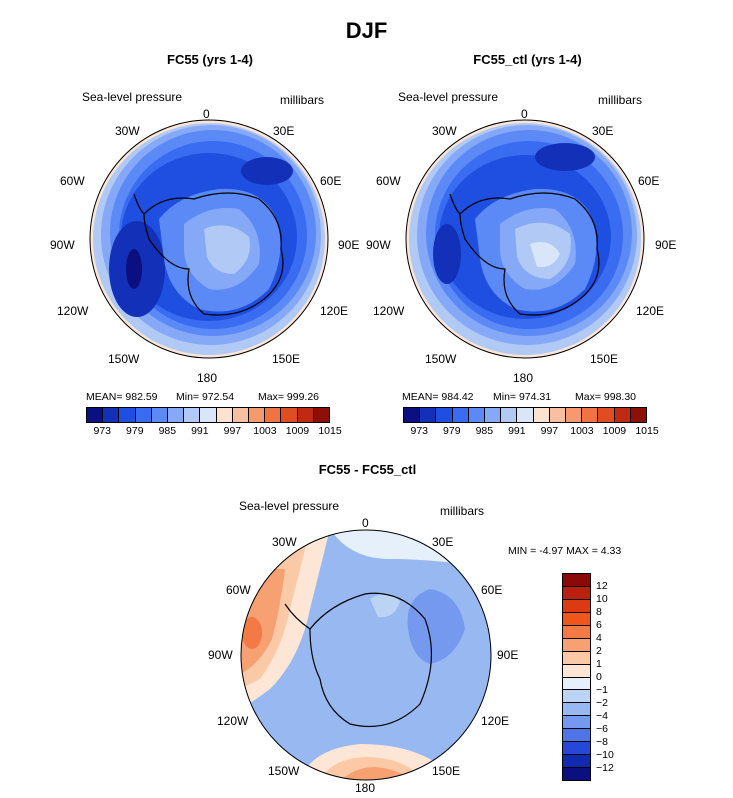 The height and width of the screenshot is (798, 733). Describe the element at coordinates (388, 181) in the screenshot. I see `lon-60w-right: 60W` at that location.